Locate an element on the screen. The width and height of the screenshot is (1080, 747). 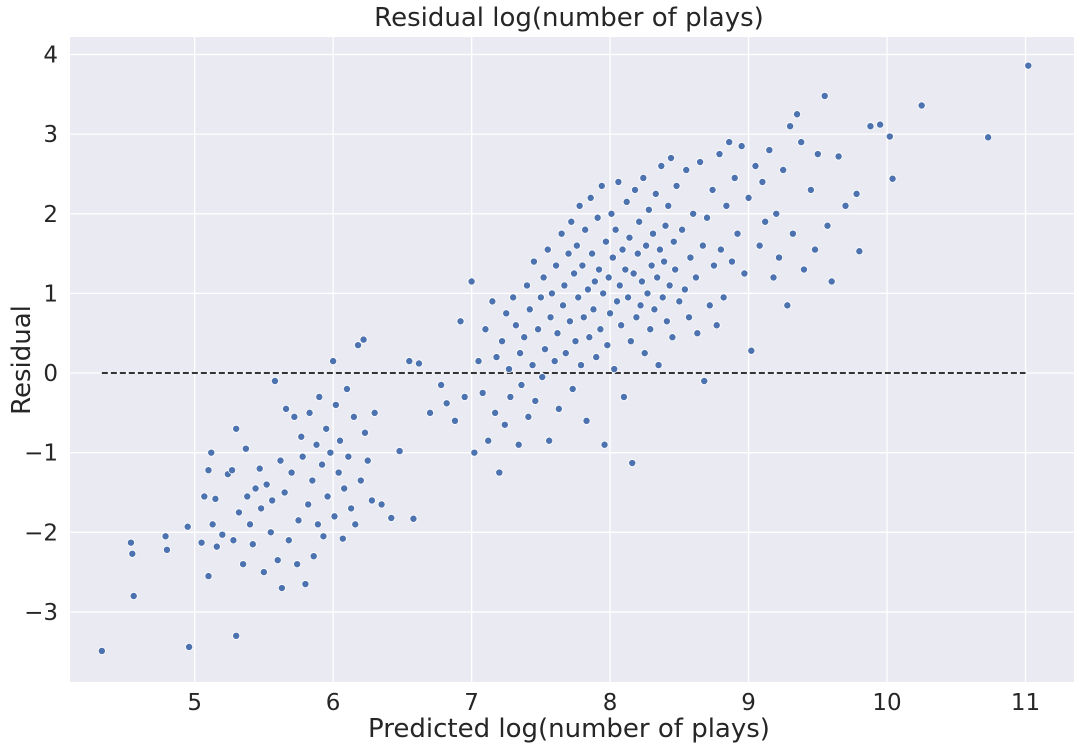
y-tick-label: 3 is located at coordinates (50, 135).